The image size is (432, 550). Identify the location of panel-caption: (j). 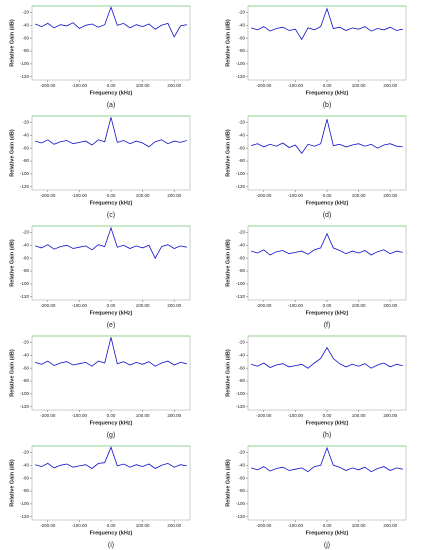
(327, 545).